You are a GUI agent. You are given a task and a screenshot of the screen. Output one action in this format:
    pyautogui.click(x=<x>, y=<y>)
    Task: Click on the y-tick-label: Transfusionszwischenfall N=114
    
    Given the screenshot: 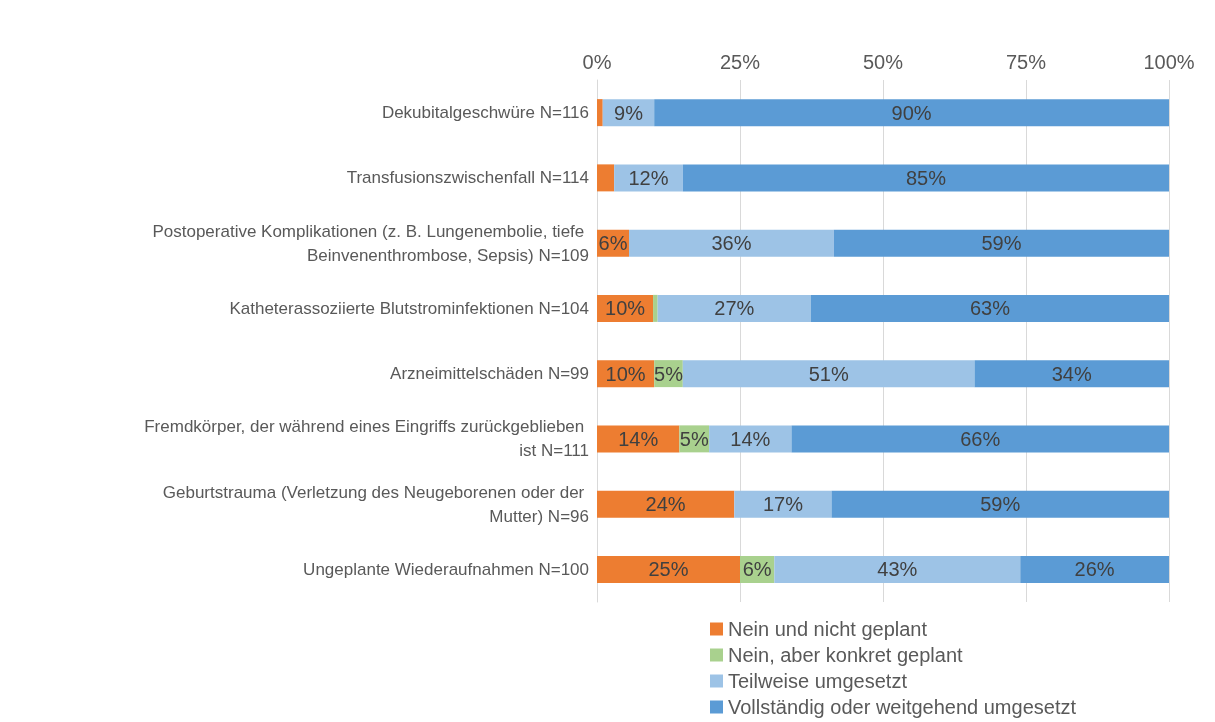 What is the action you would take?
    pyautogui.click(x=467, y=178)
    